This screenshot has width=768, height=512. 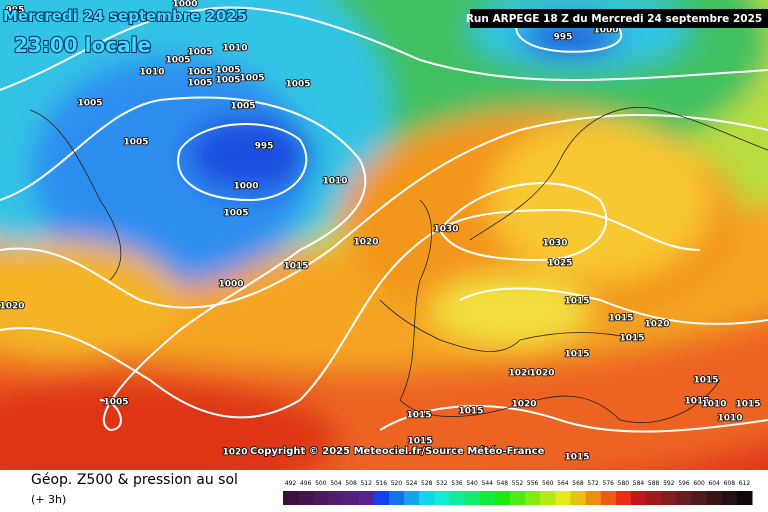 I want to click on colorbar-tick: 584, so click(x=639, y=483).